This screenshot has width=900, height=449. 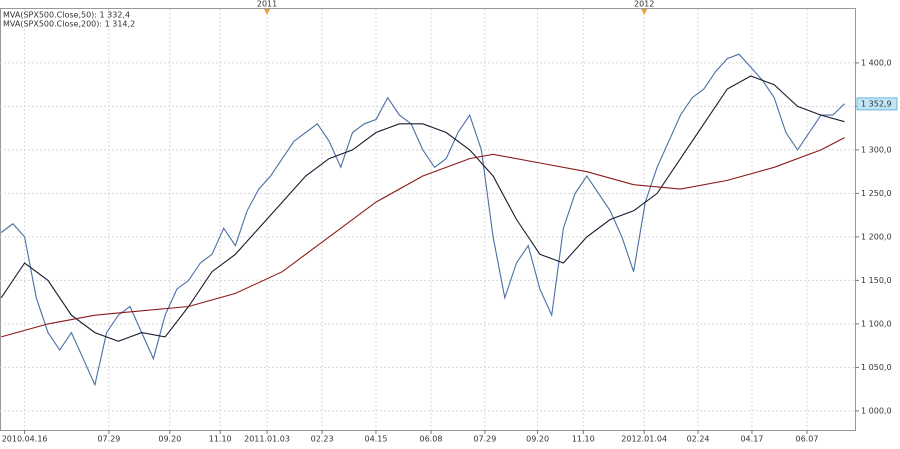 I want to click on x-tick-label: 02.23, so click(x=322, y=439).